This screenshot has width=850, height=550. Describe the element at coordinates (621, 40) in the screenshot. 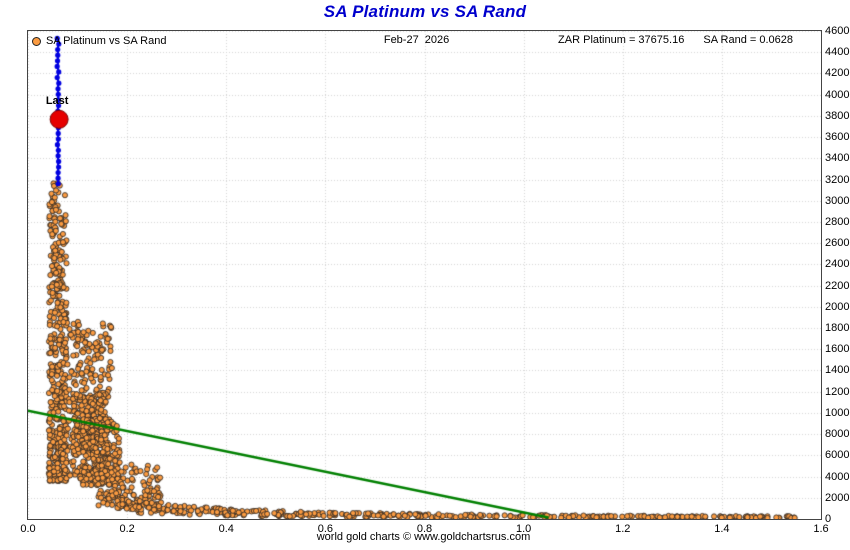

I see `zar-platinum-value: ZAR Platinum = 37675.16` at that location.